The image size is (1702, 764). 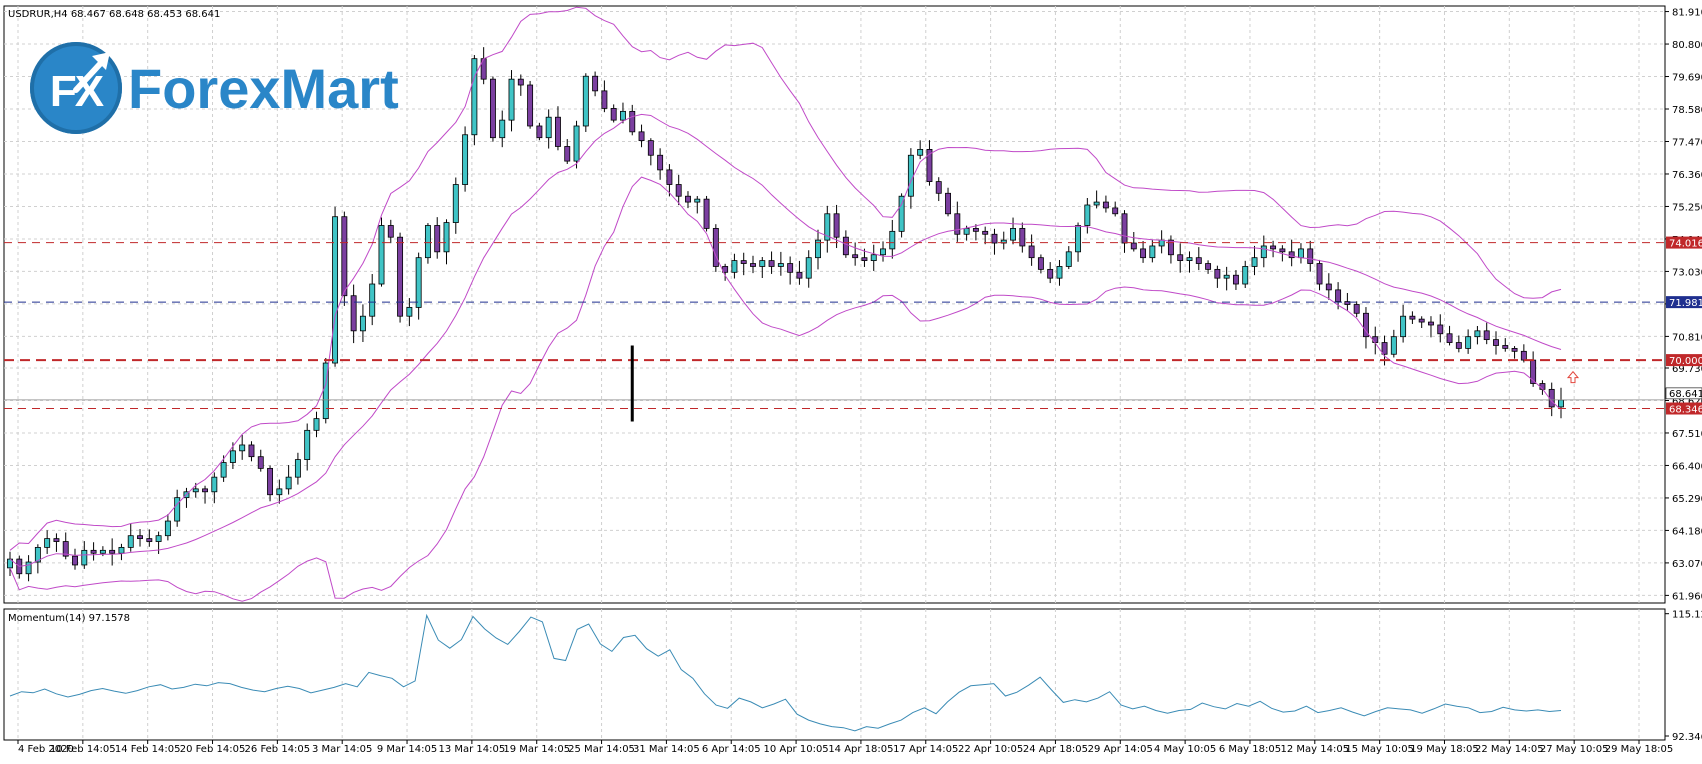 What do you see at coordinates (1687, 337) in the screenshot?
I see `y-tick-label: 70.810` at bounding box center [1687, 337].